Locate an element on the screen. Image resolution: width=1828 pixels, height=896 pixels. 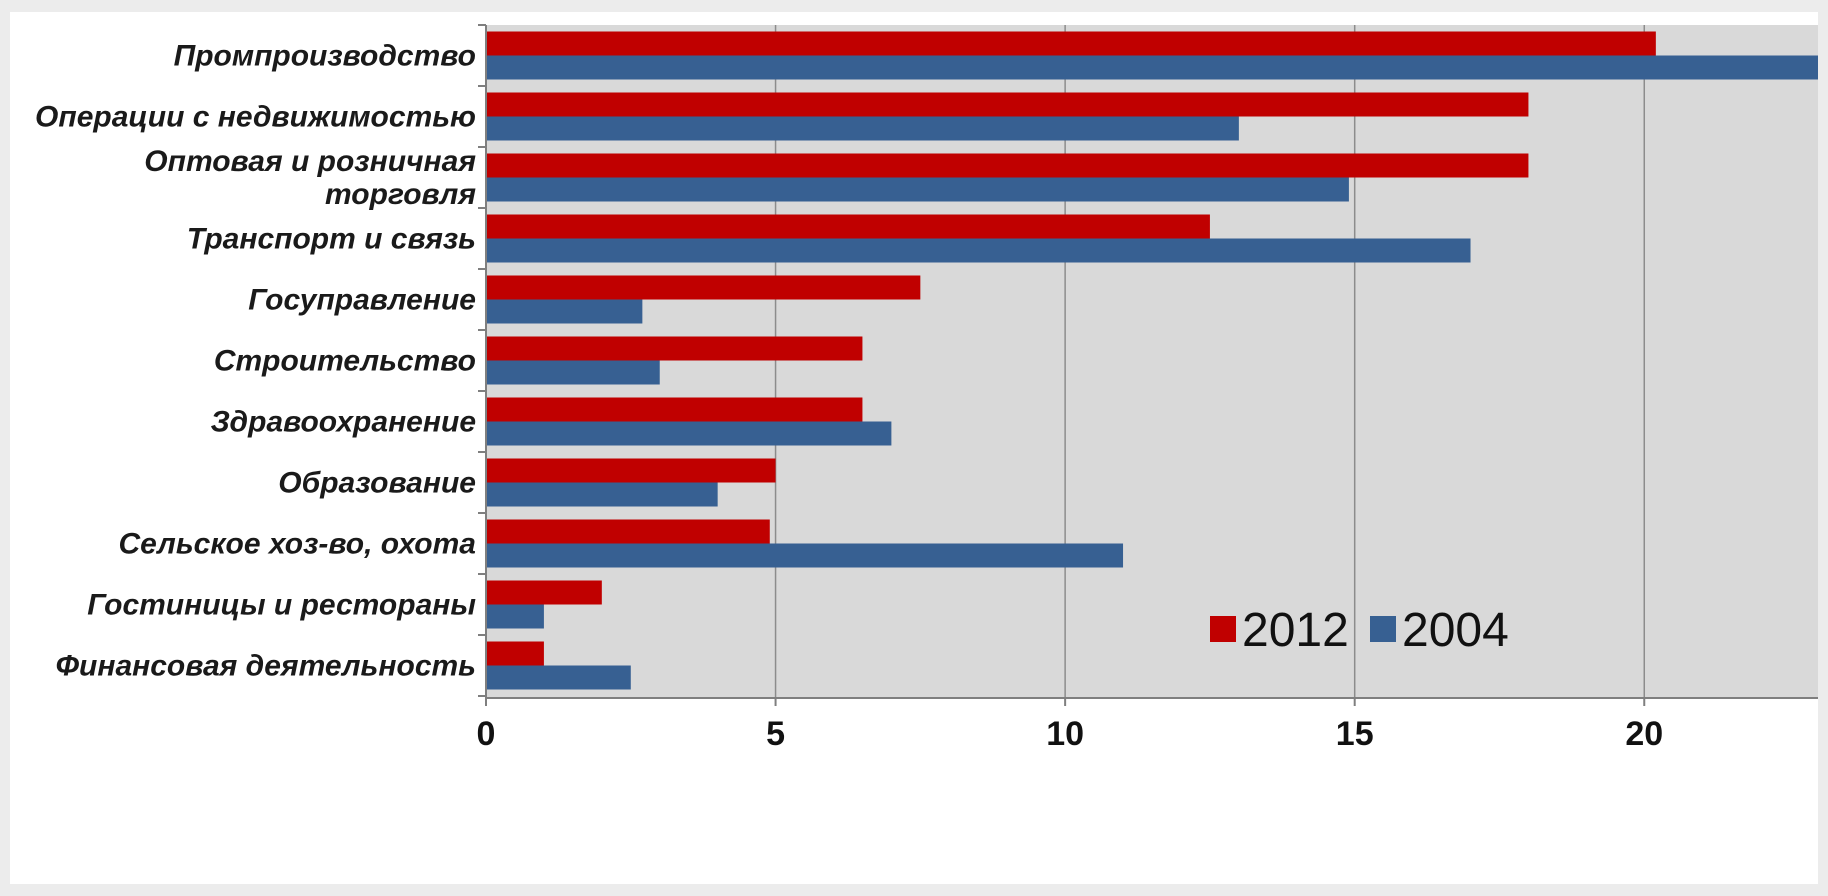
category-label: Транспорт и связь is located at coordinates (331, 239).